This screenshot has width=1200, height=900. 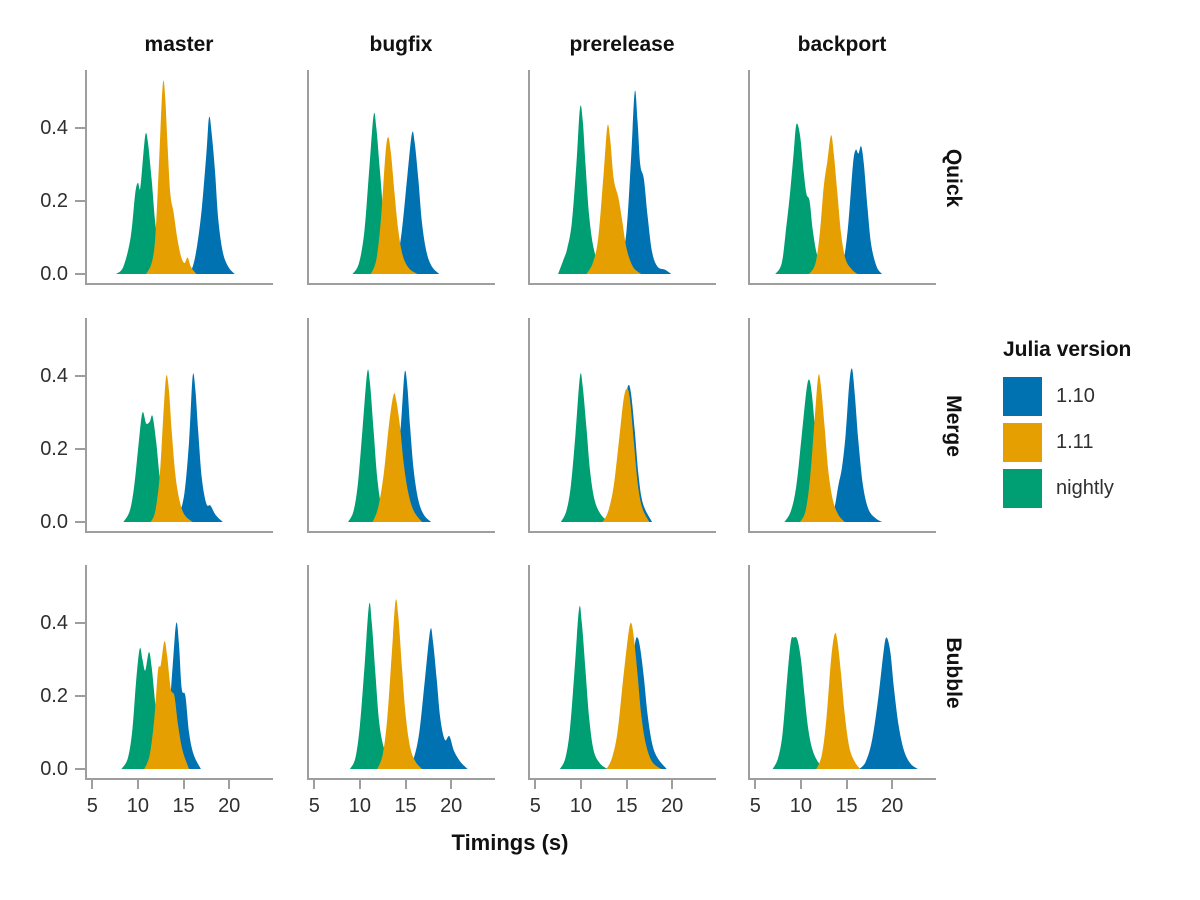 I want to click on y-tick-label: 0.0, so click(x=54, y=769).